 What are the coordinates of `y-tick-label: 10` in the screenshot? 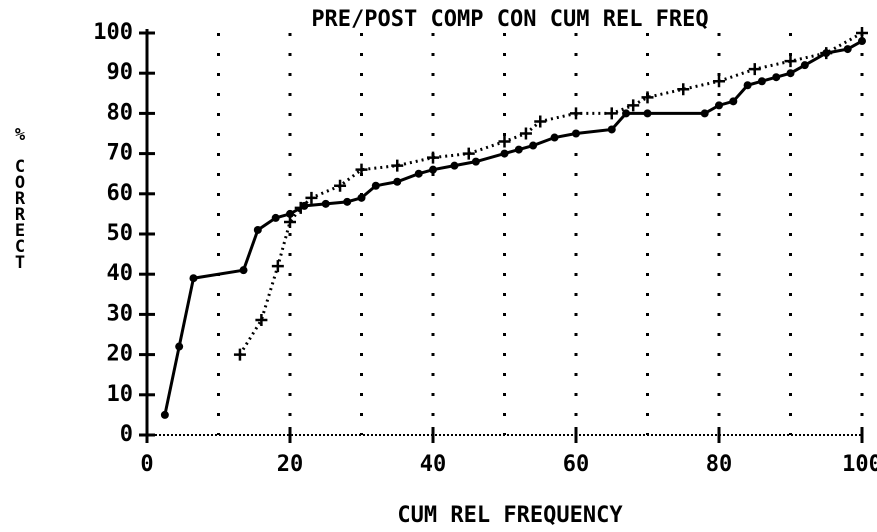 It's located at (120, 394).